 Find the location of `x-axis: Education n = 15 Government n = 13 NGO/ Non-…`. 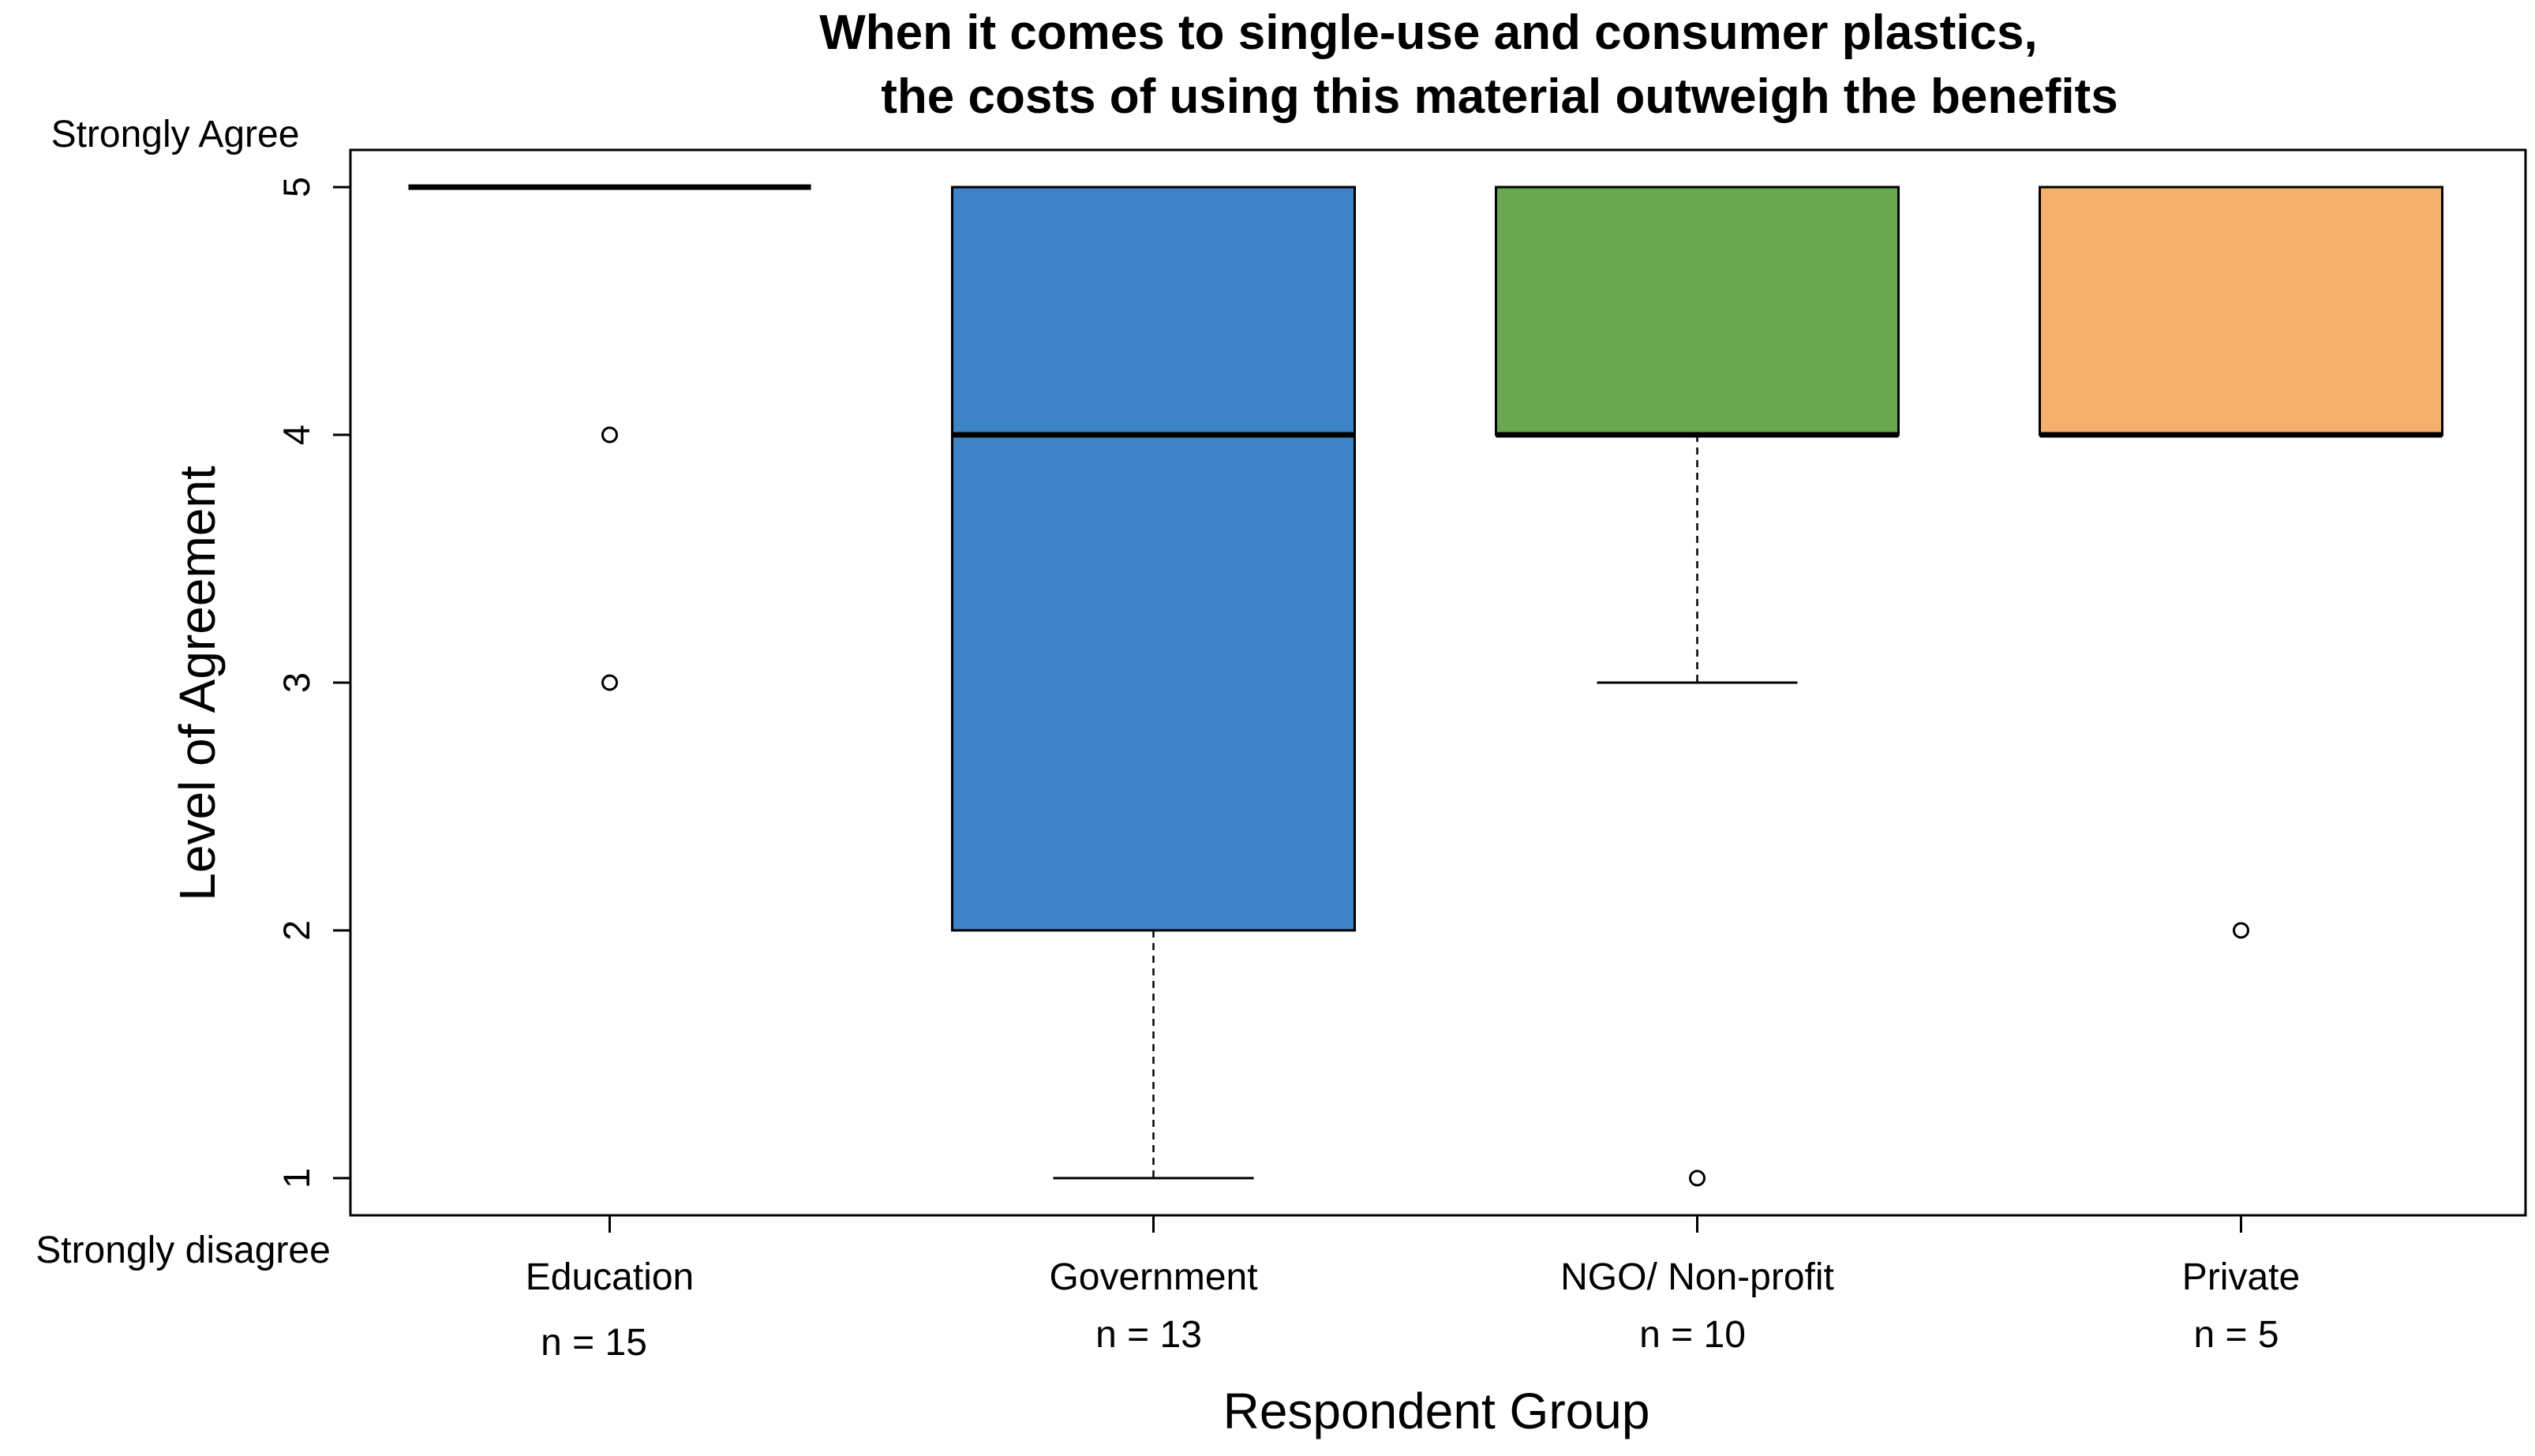

x-axis: Education n = 15 Government n = 13 NGO/ Non-… is located at coordinates (1413, 1289).